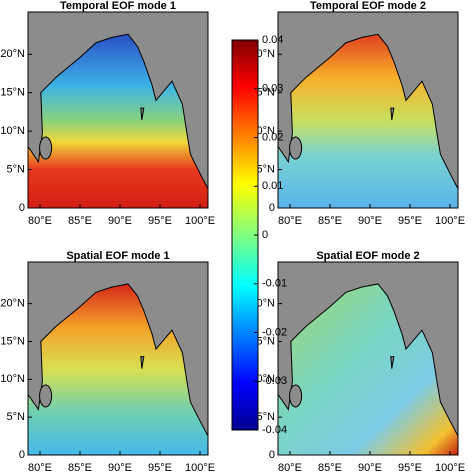  Describe the element at coordinates (117, 256) in the screenshot. I see `panel-title: Spatial EOF mode 1` at that location.